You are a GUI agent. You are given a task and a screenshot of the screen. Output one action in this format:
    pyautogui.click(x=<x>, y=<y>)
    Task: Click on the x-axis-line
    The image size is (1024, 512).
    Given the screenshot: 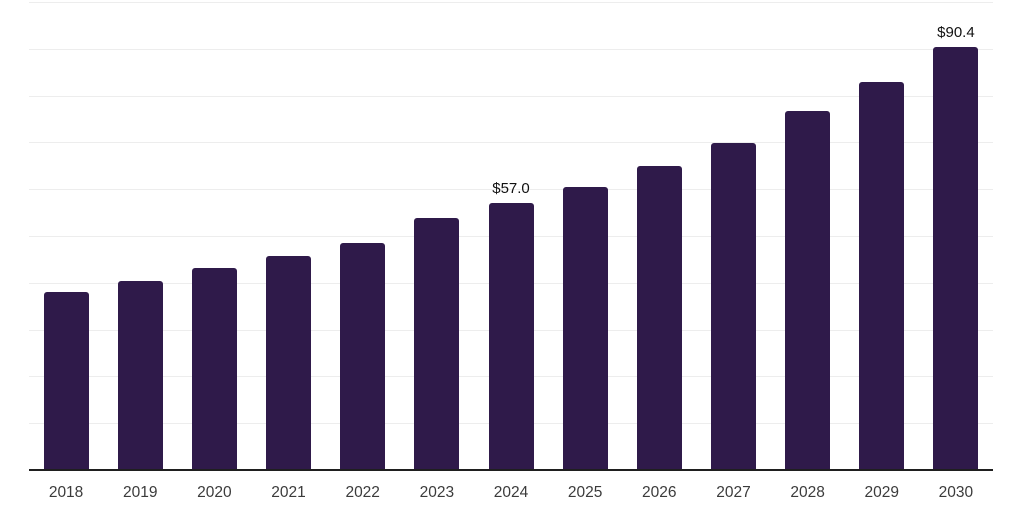 What is the action you would take?
    pyautogui.click(x=511, y=470)
    